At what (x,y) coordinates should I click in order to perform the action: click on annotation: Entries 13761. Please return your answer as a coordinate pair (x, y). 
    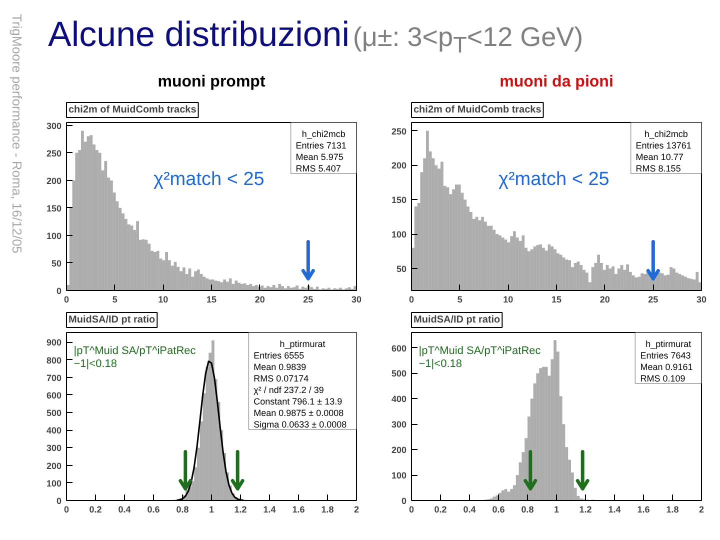
    Looking at the image, I should click on (664, 145).